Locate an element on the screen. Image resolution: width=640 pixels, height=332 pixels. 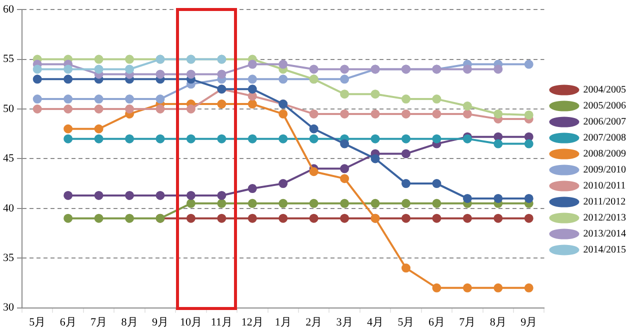
x-tick-label: 1月 is located at coordinates (283, 322).